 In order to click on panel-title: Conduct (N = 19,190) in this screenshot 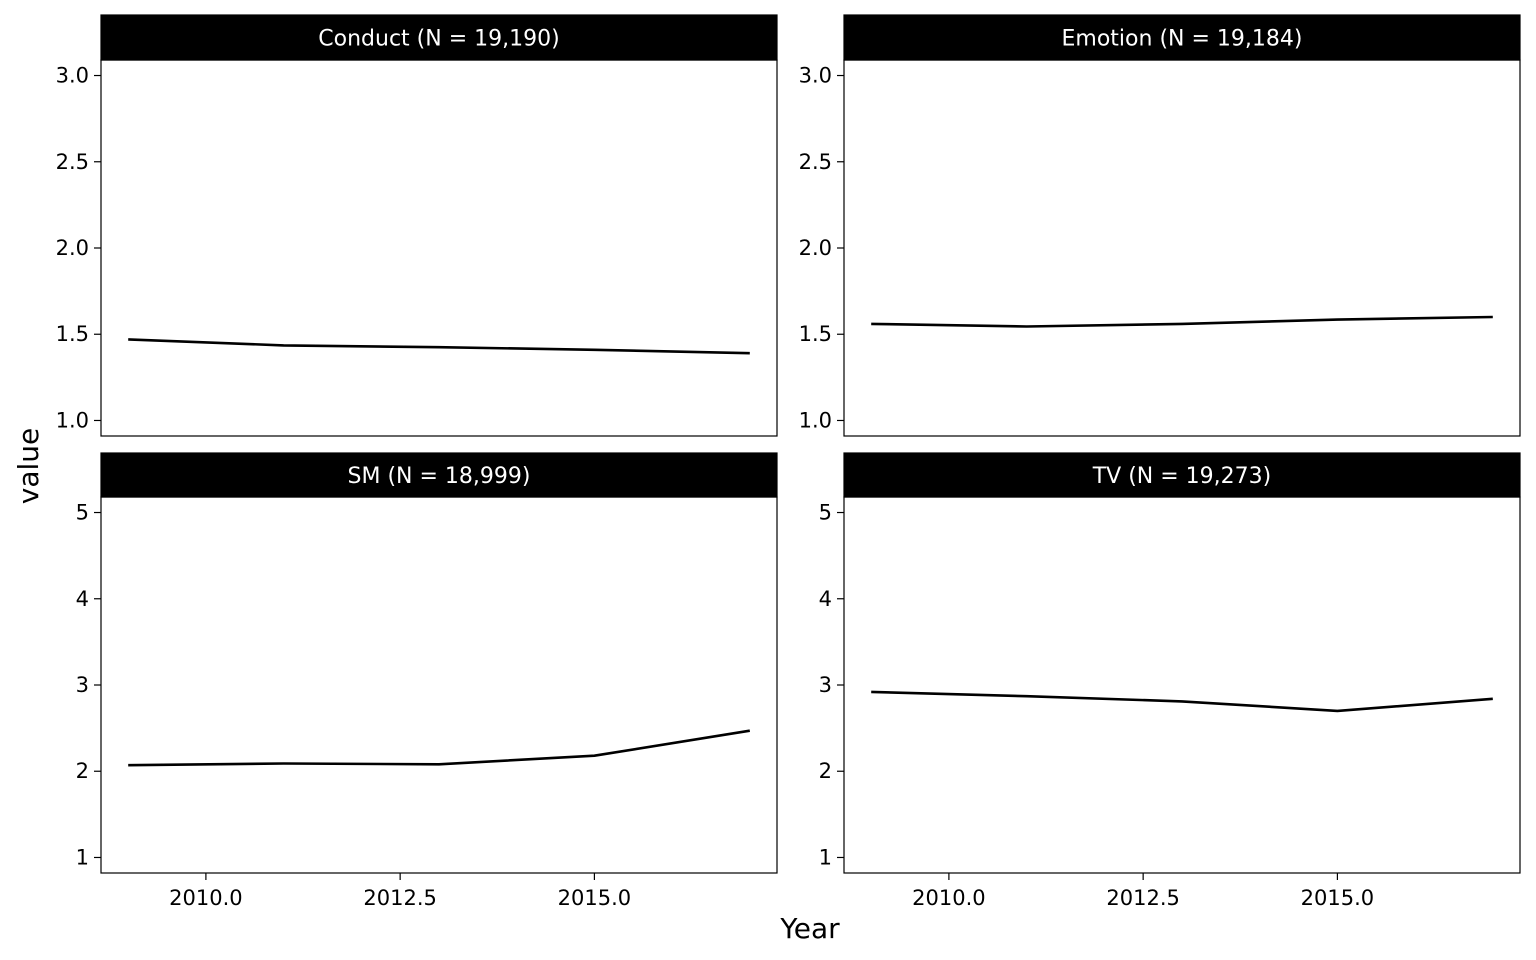, I will do `click(438, 39)`.